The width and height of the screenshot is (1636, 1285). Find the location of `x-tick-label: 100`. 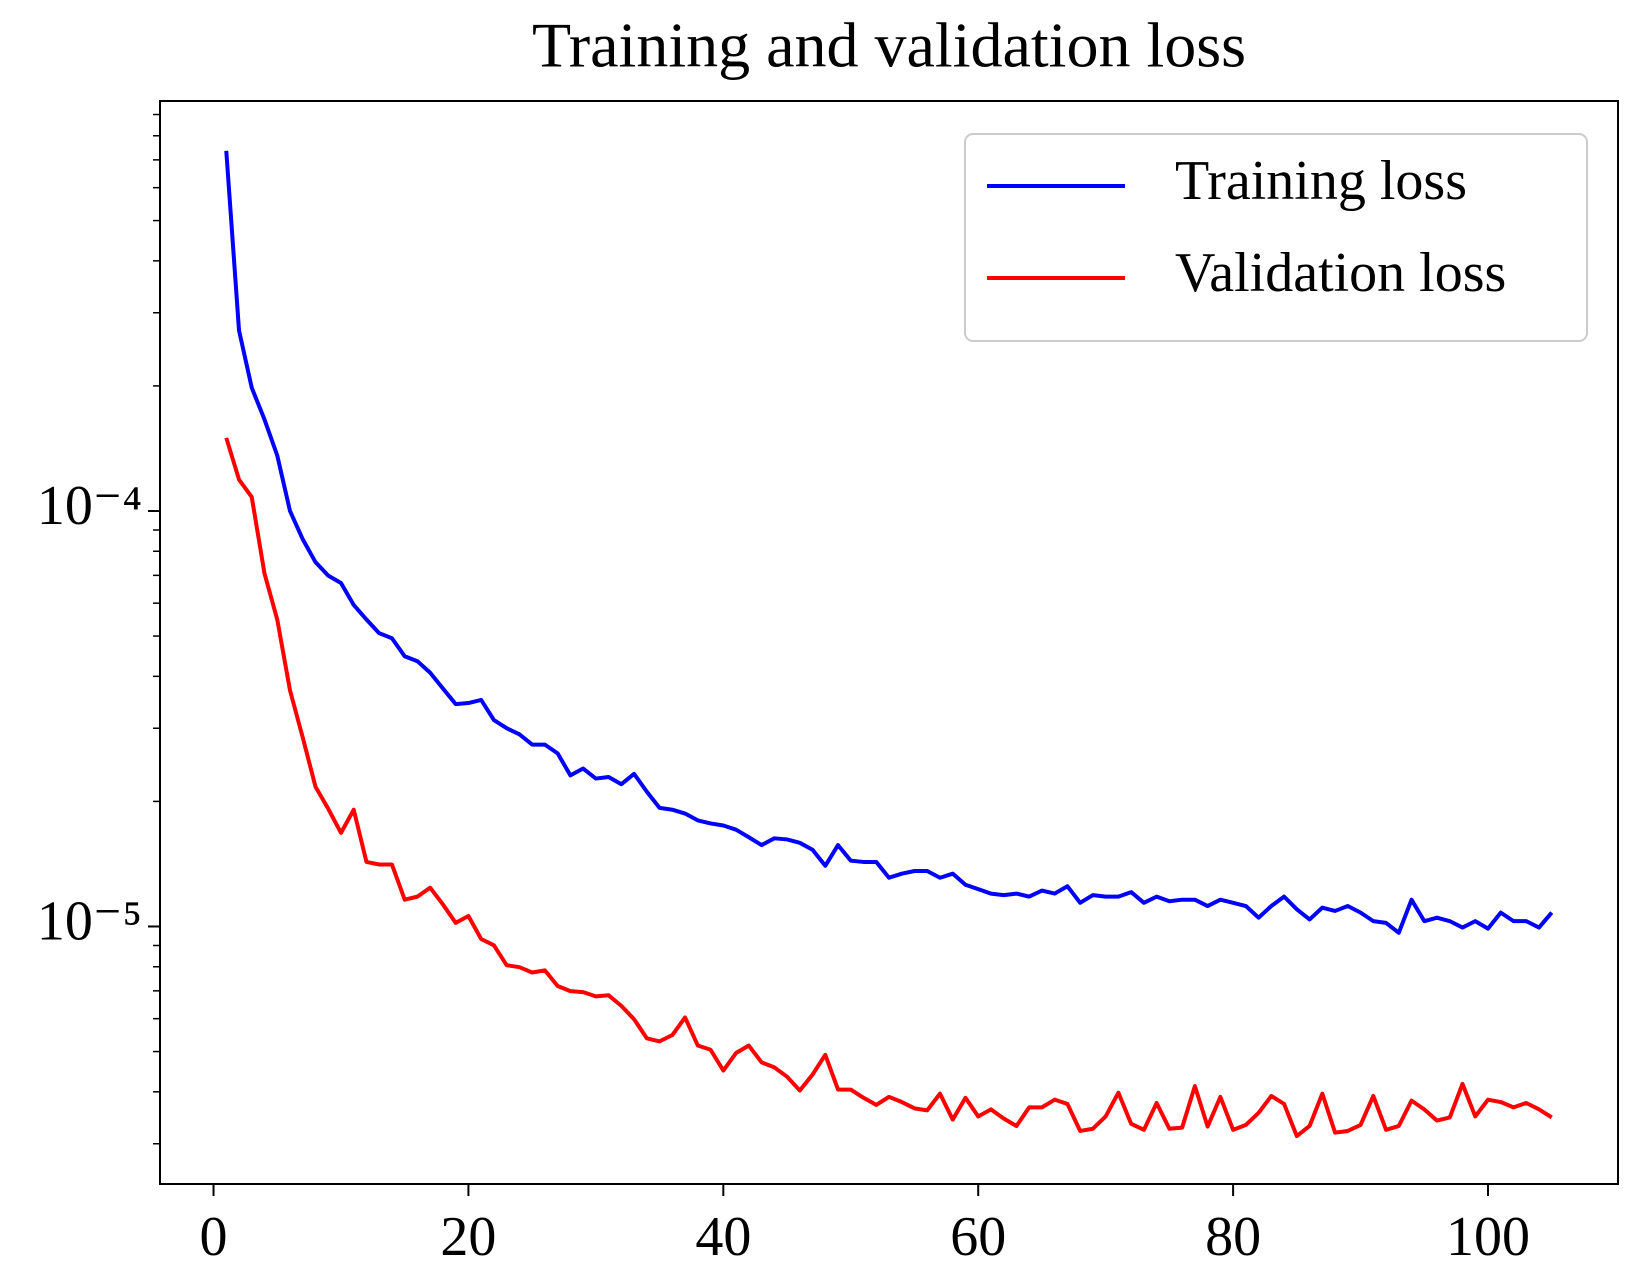

x-tick-label: 100 is located at coordinates (1488, 1237).